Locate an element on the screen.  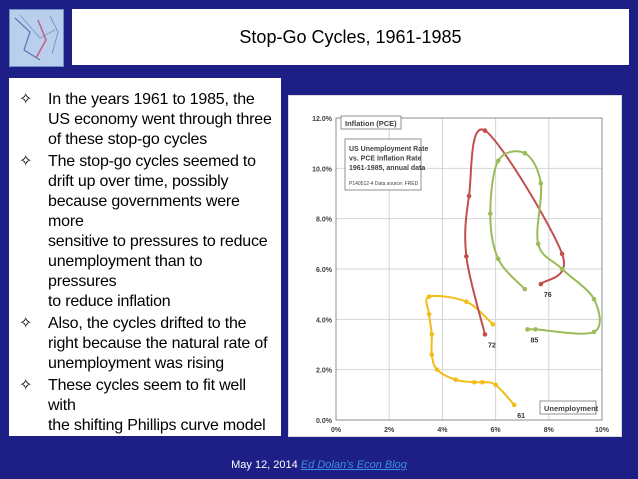
x-tick-label: 4% is located at coordinates (442, 430).